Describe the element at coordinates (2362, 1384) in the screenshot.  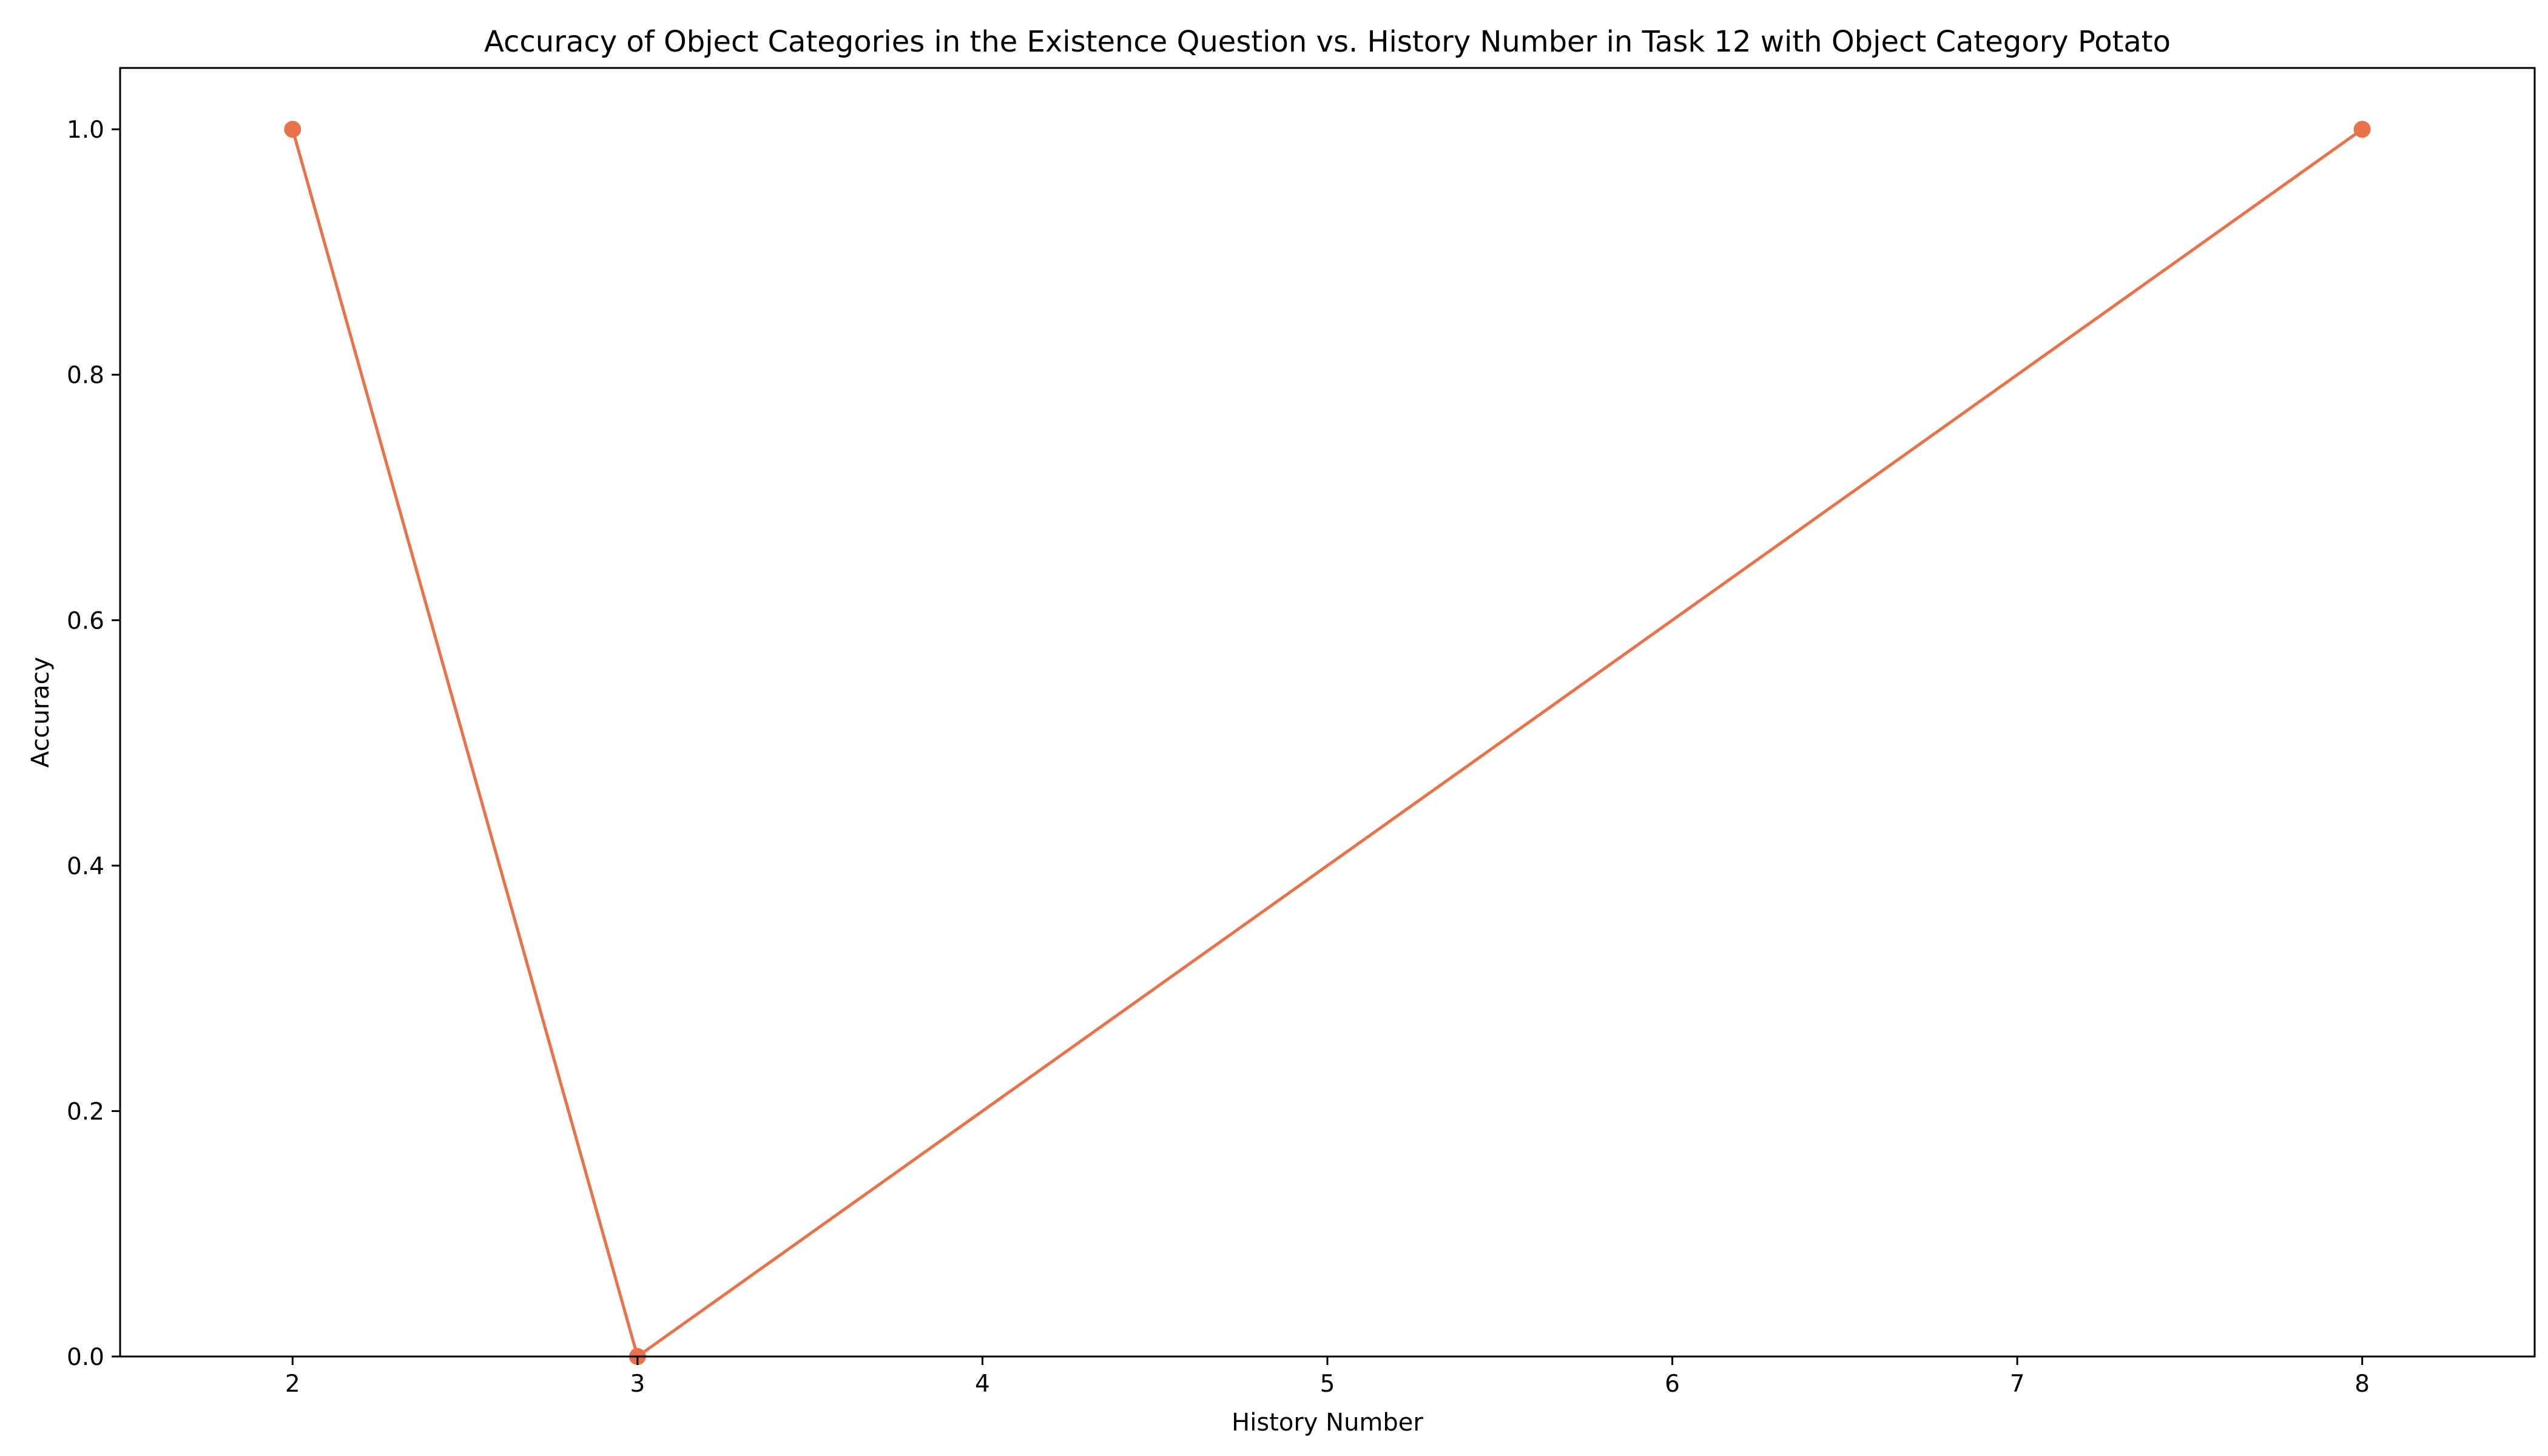
I see `x-tick-label: 8` at that location.